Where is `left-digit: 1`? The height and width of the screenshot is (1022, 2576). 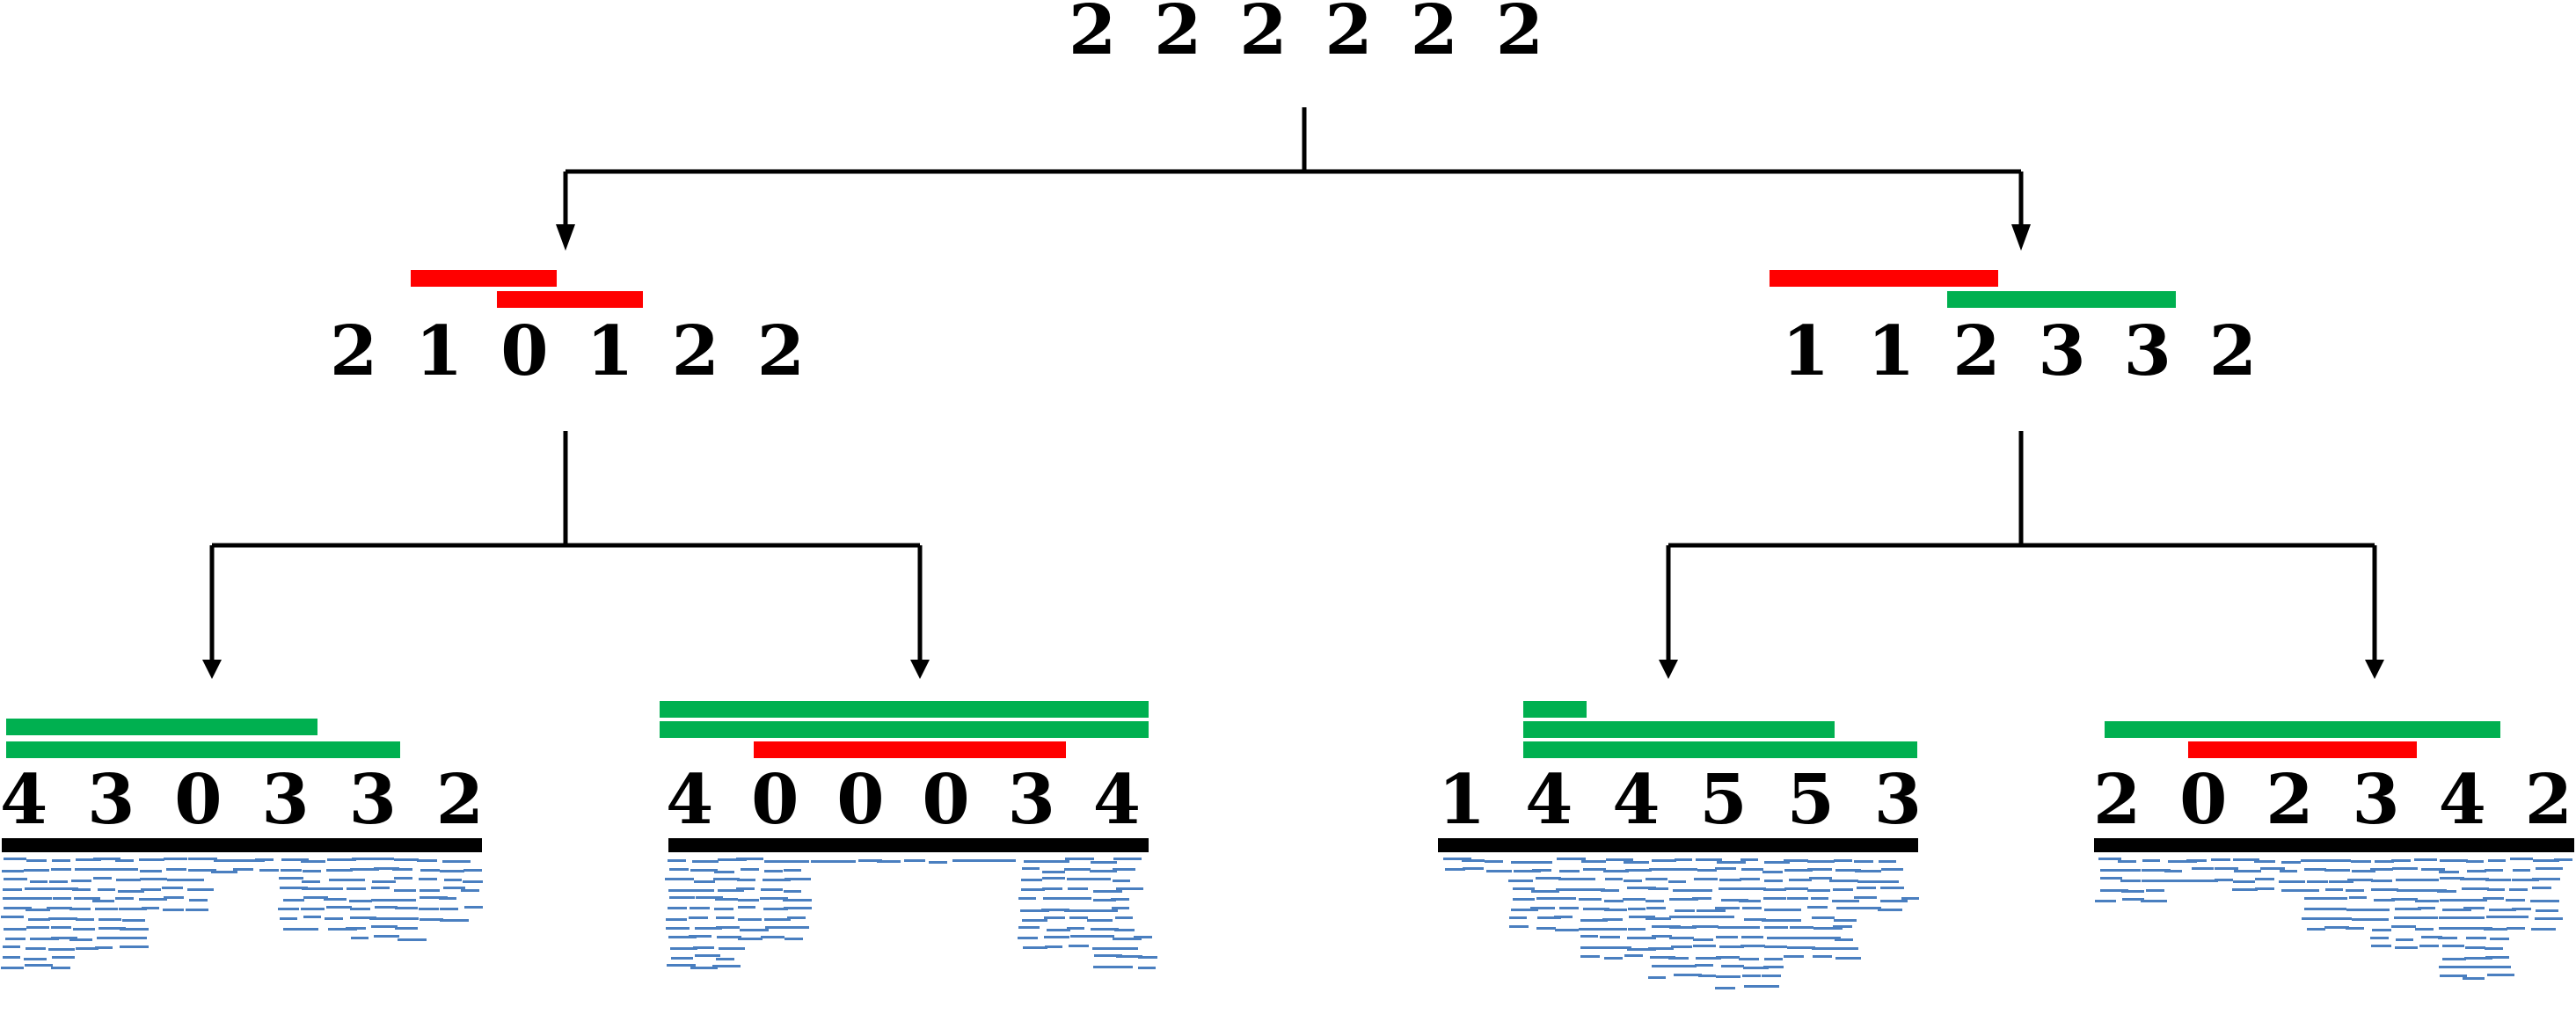
left-digit: 1 is located at coordinates (439, 351).